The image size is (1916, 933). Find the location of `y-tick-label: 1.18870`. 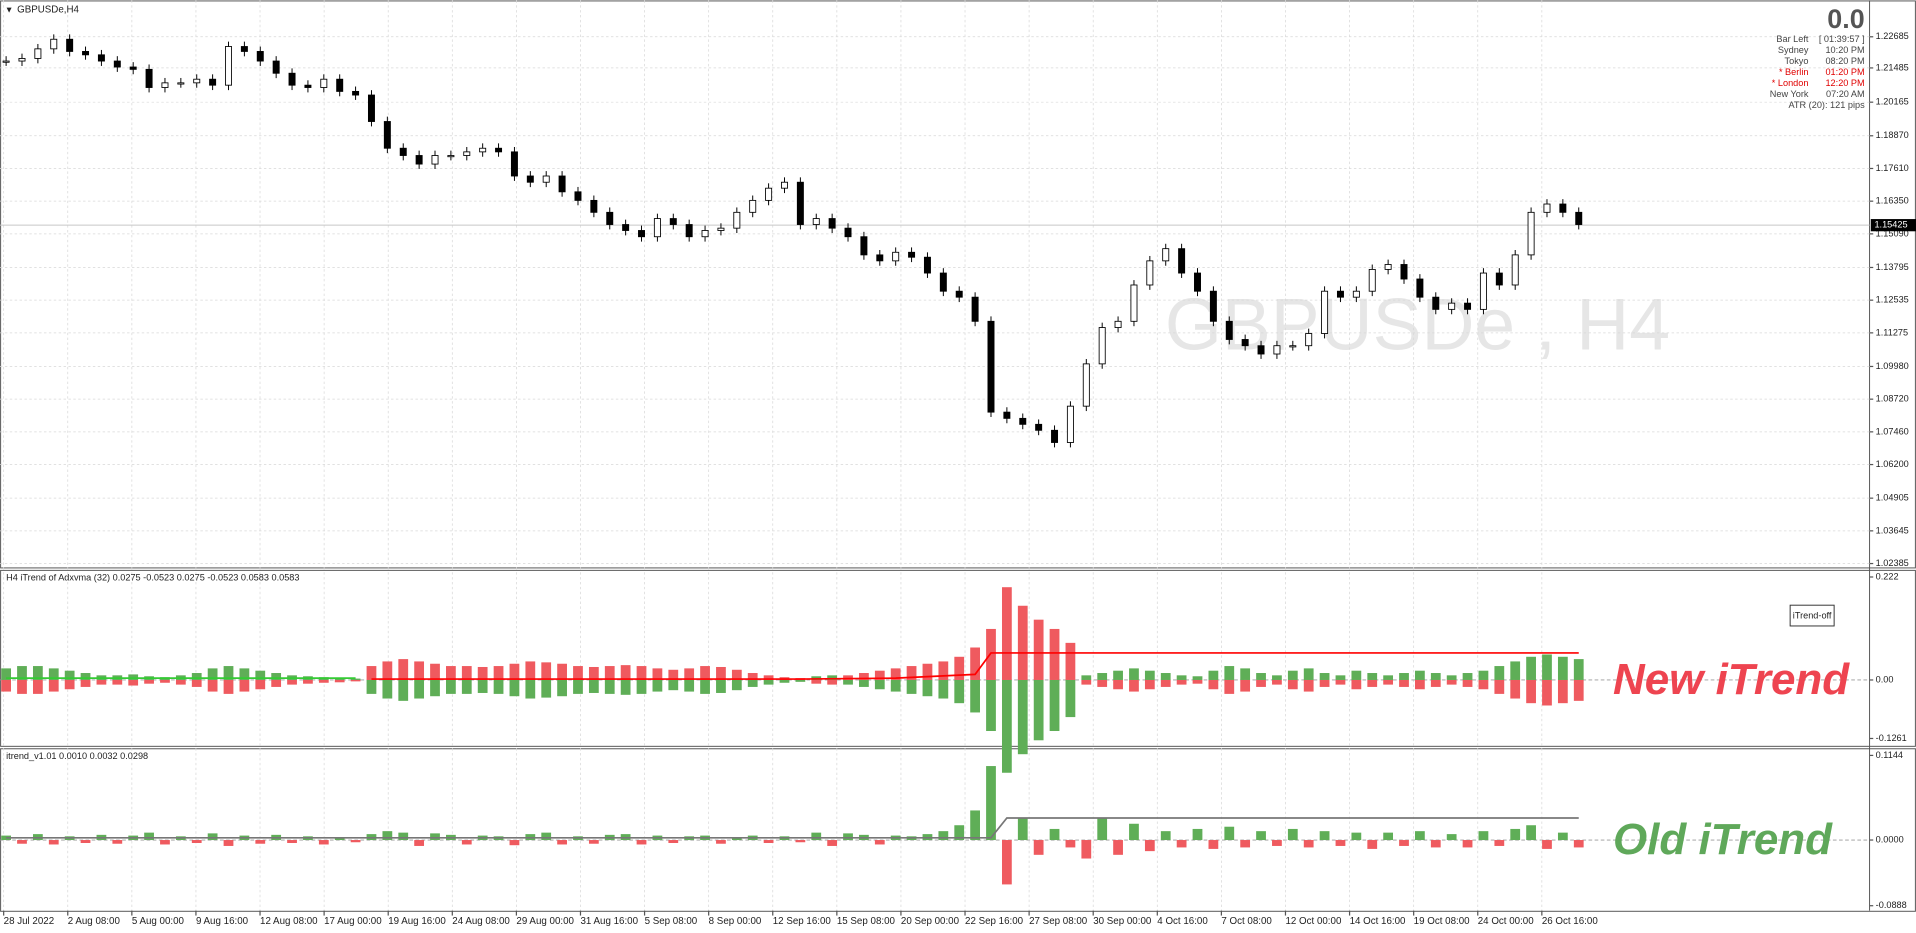

y-tick-label: 1.18870 is located at coordinates (1892, 135).